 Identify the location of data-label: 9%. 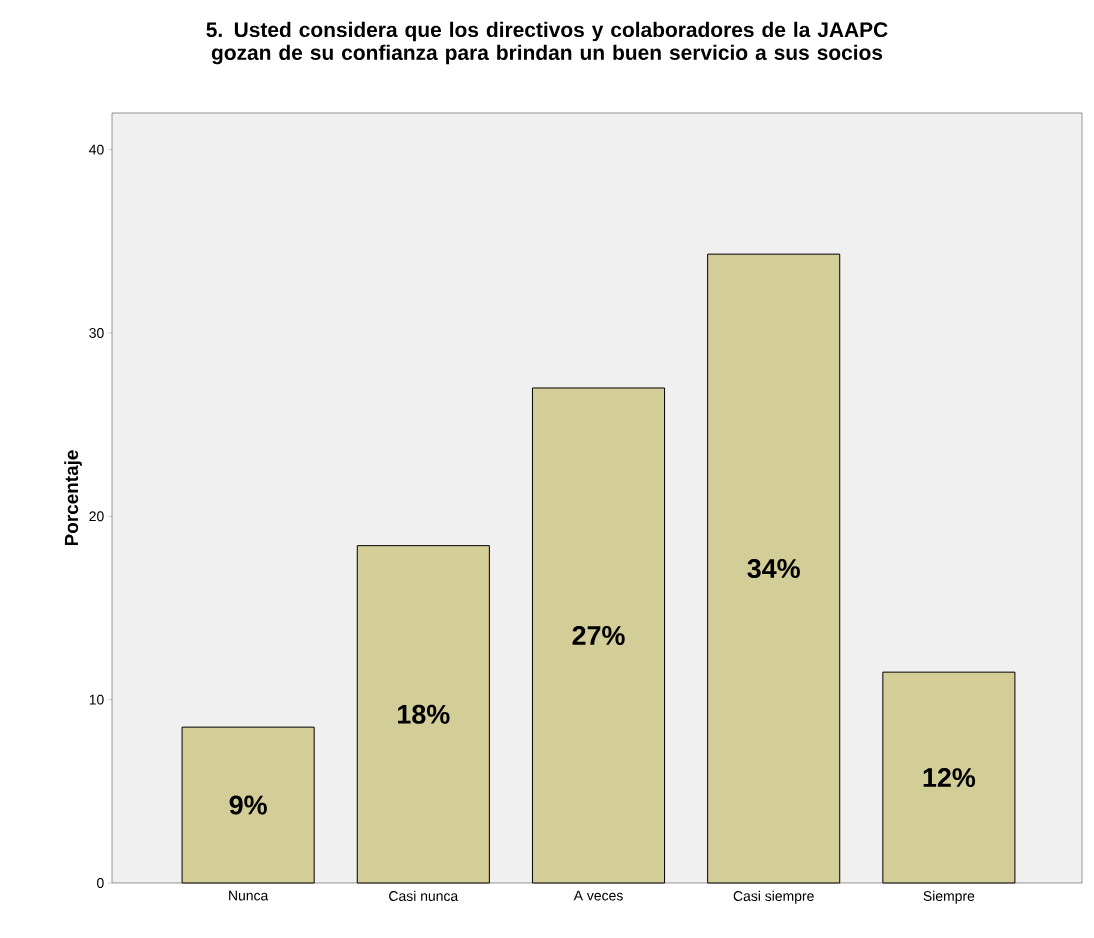
(248, 805).